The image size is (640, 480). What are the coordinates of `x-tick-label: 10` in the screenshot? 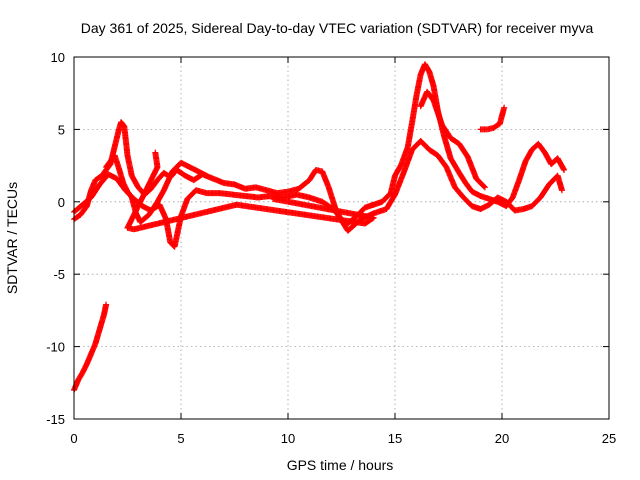 It's located at (288, 438).